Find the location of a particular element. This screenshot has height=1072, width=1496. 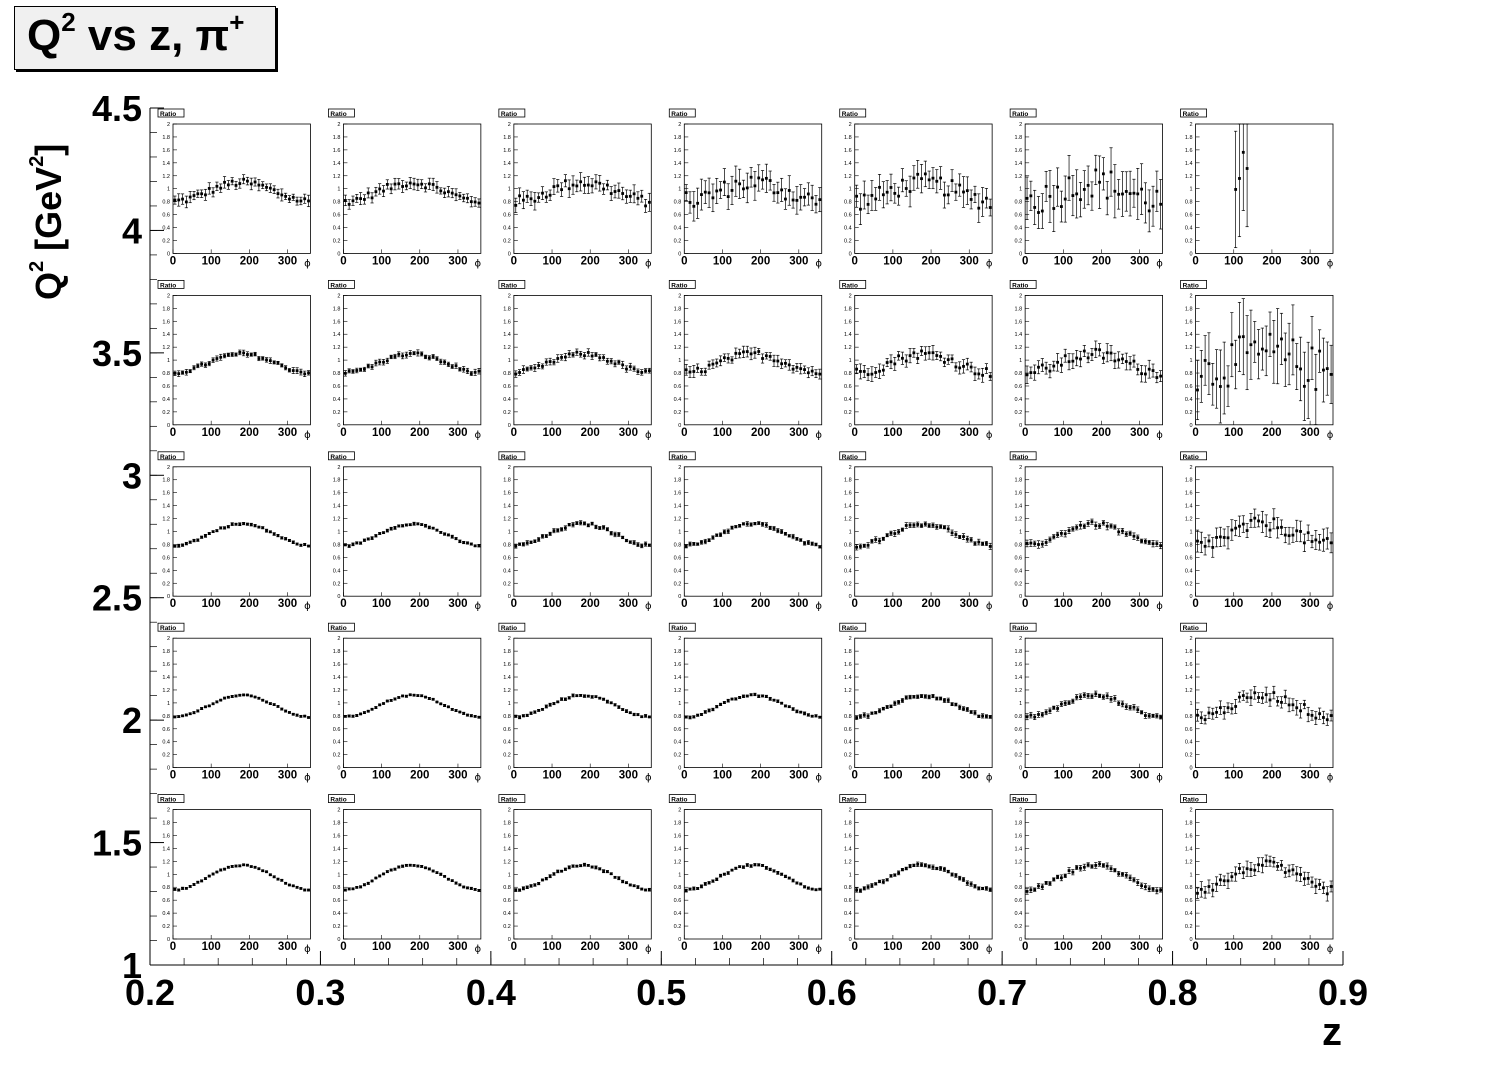

outer-x-tick-label-4: 0.6 is located at coordinates (832, 992).